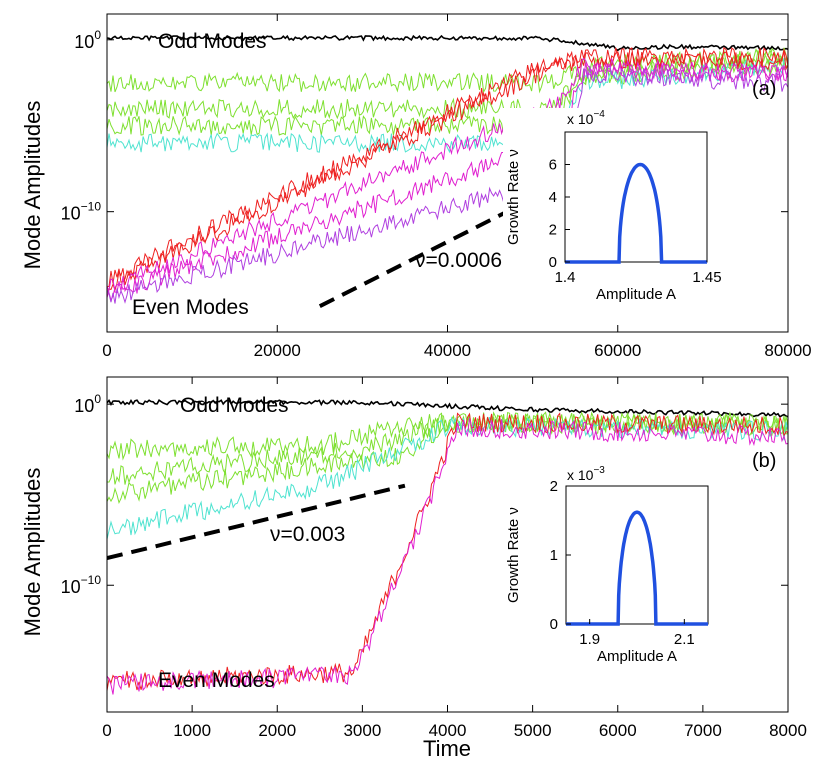 This screenshot has height=779, width=830. What do you see at coordinates (565, 277) in the screenshot?
I see `inset-x-tick-label: 1.4` at bounding box center [565, 277].